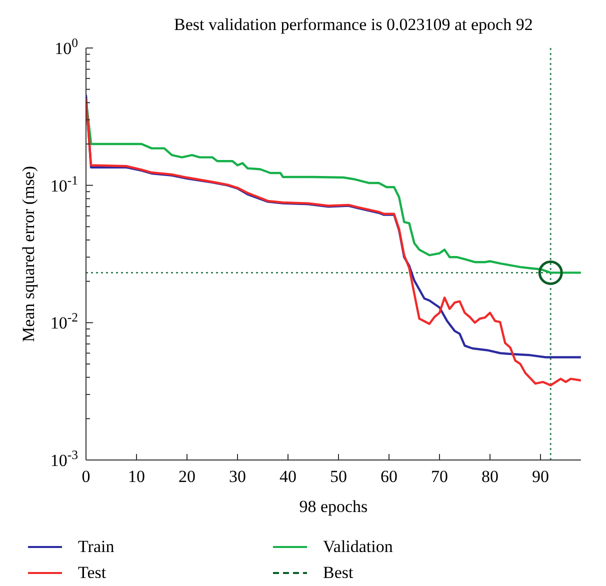  Describe the element at coordinates (92, 572) in the screenshot. I see `legend-label: Test` at that location.